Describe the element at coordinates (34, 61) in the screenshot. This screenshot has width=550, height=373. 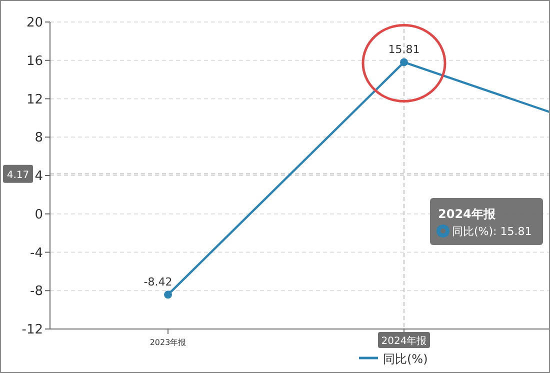
I see `y-tick-label: 16` at that location.